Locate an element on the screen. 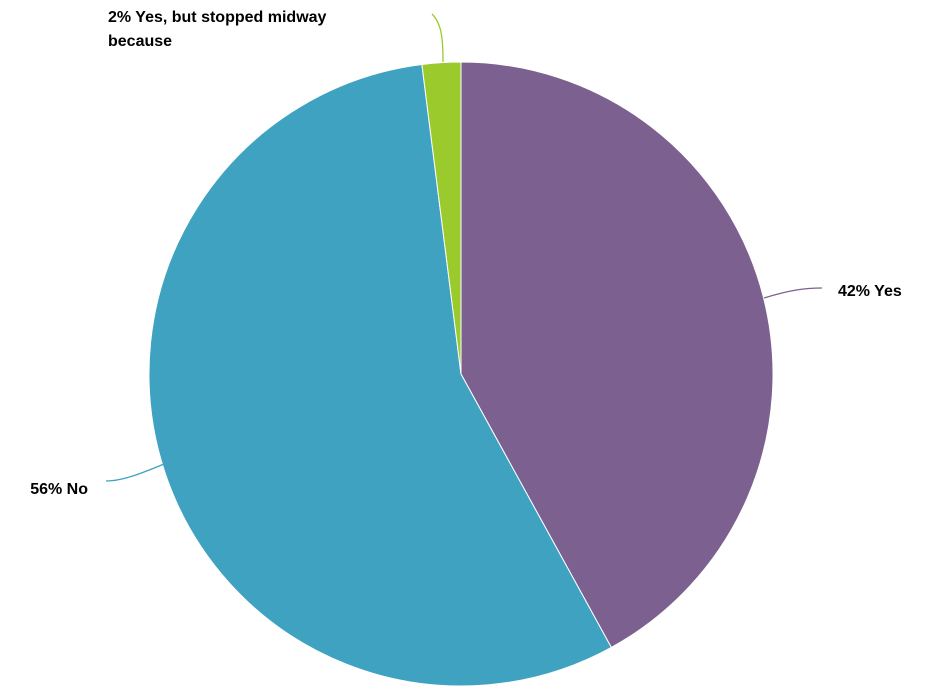 Image resolution: width=933 pixels, height=688 pixels. slice-label-0: 42% Yes is located at coordinates (870, 291).